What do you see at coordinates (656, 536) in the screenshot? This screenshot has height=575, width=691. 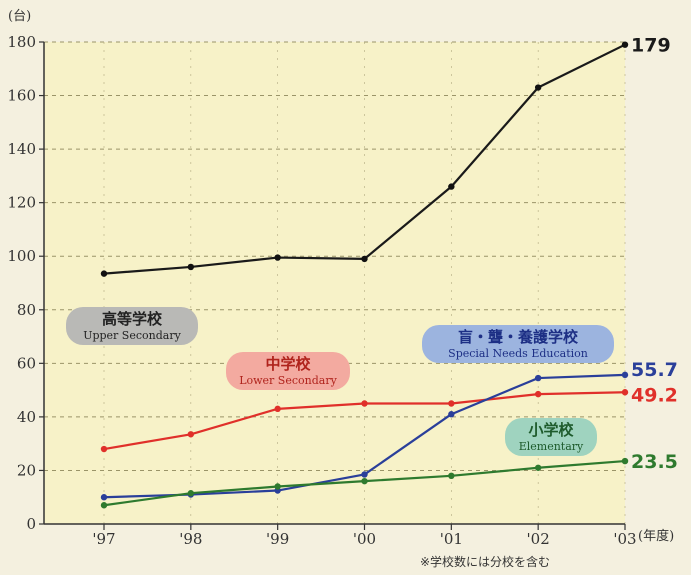 I see `x-unit-label: (年度)` at bounding box center [656, 536].